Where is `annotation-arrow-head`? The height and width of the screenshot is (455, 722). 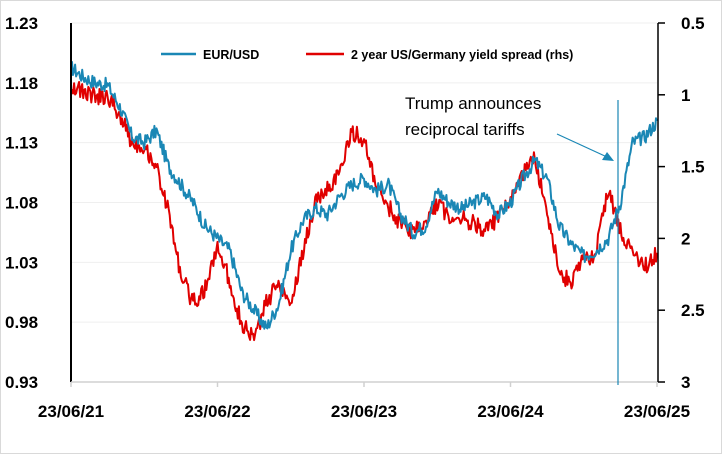
annotation-arrow-head is located at coordinates (608, 156).